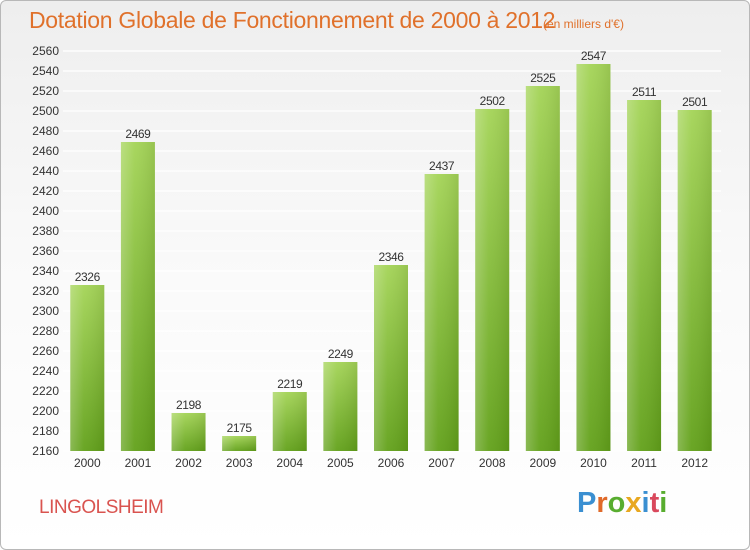 The height and width of the screenshot is (550, 750). What do you see at coordinates (442, 166) in the screenshot?
I see `bar-value-label: 2437` at bounding box center [442, 166].